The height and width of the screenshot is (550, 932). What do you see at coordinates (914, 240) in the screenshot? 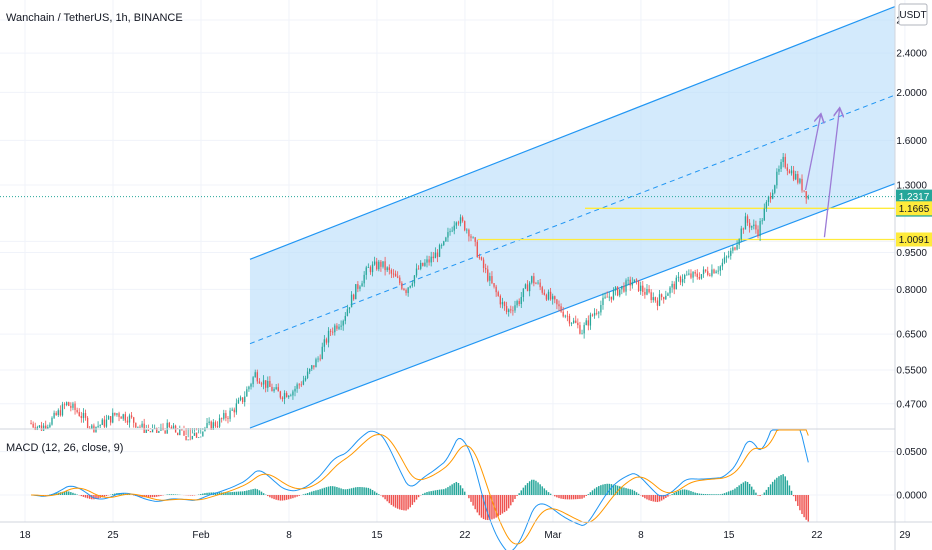
I see `level-tag-lower-text: 1.0091` at bounding box center [914, 240].